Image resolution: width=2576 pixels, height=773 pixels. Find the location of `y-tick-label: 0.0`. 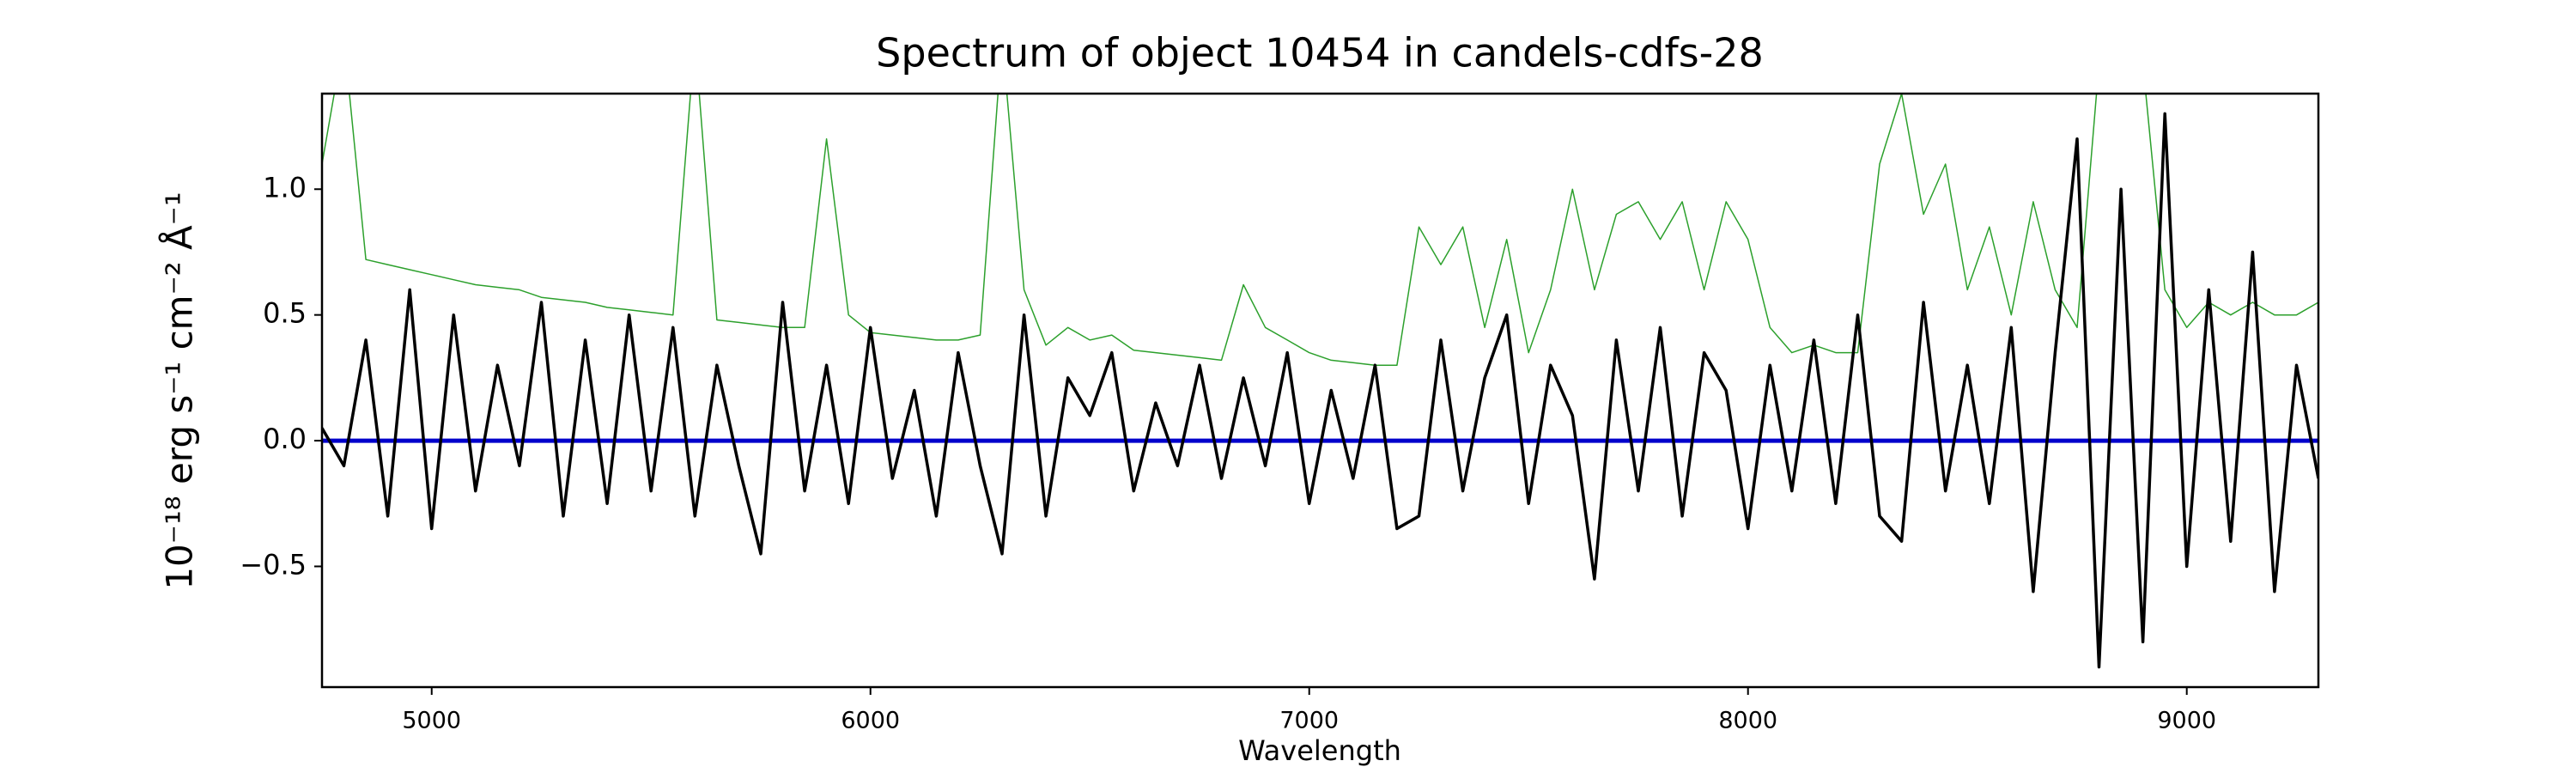

y-tick-label: 0.0 is located at coordinates (285, 439).